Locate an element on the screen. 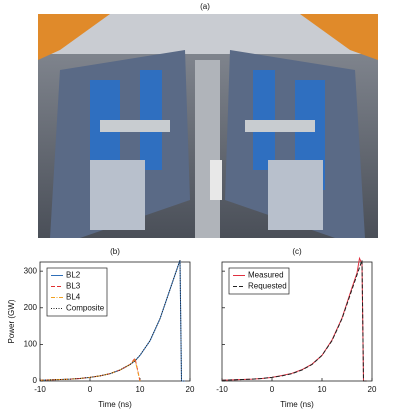 This screenshot has height=416, width=410. legend-label: Composite is located at coordinates (85, 308).